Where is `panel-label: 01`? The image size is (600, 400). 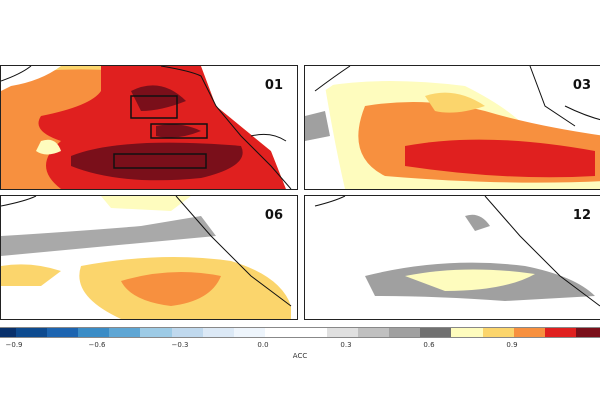
panel-label: 01 is located at coordinates (273, 85).